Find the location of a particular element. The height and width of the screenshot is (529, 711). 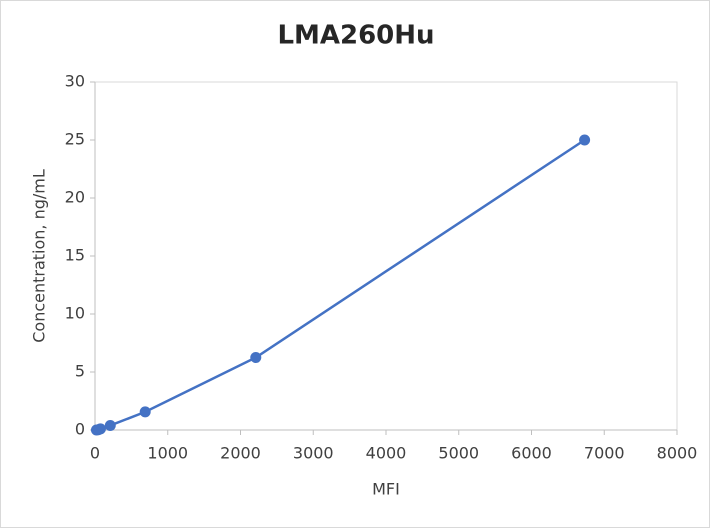

y-tick-label: 15 is located at coordinates (75, 255).